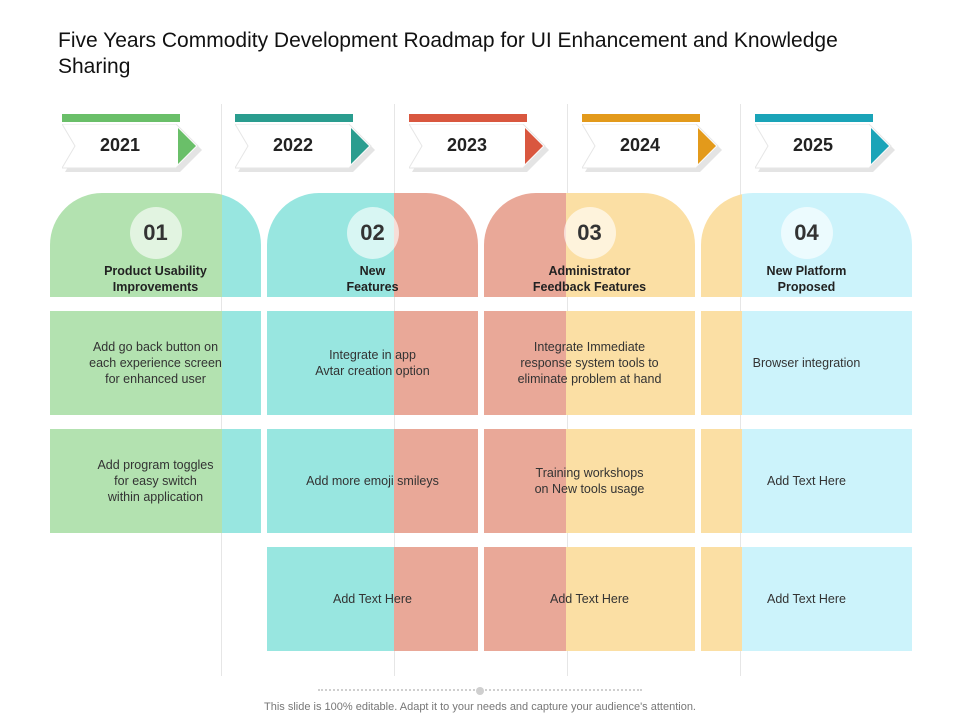 This screenshot has width=960, height=720. I want to click on task-card: Add more emoji smileys, so click(372, 481).